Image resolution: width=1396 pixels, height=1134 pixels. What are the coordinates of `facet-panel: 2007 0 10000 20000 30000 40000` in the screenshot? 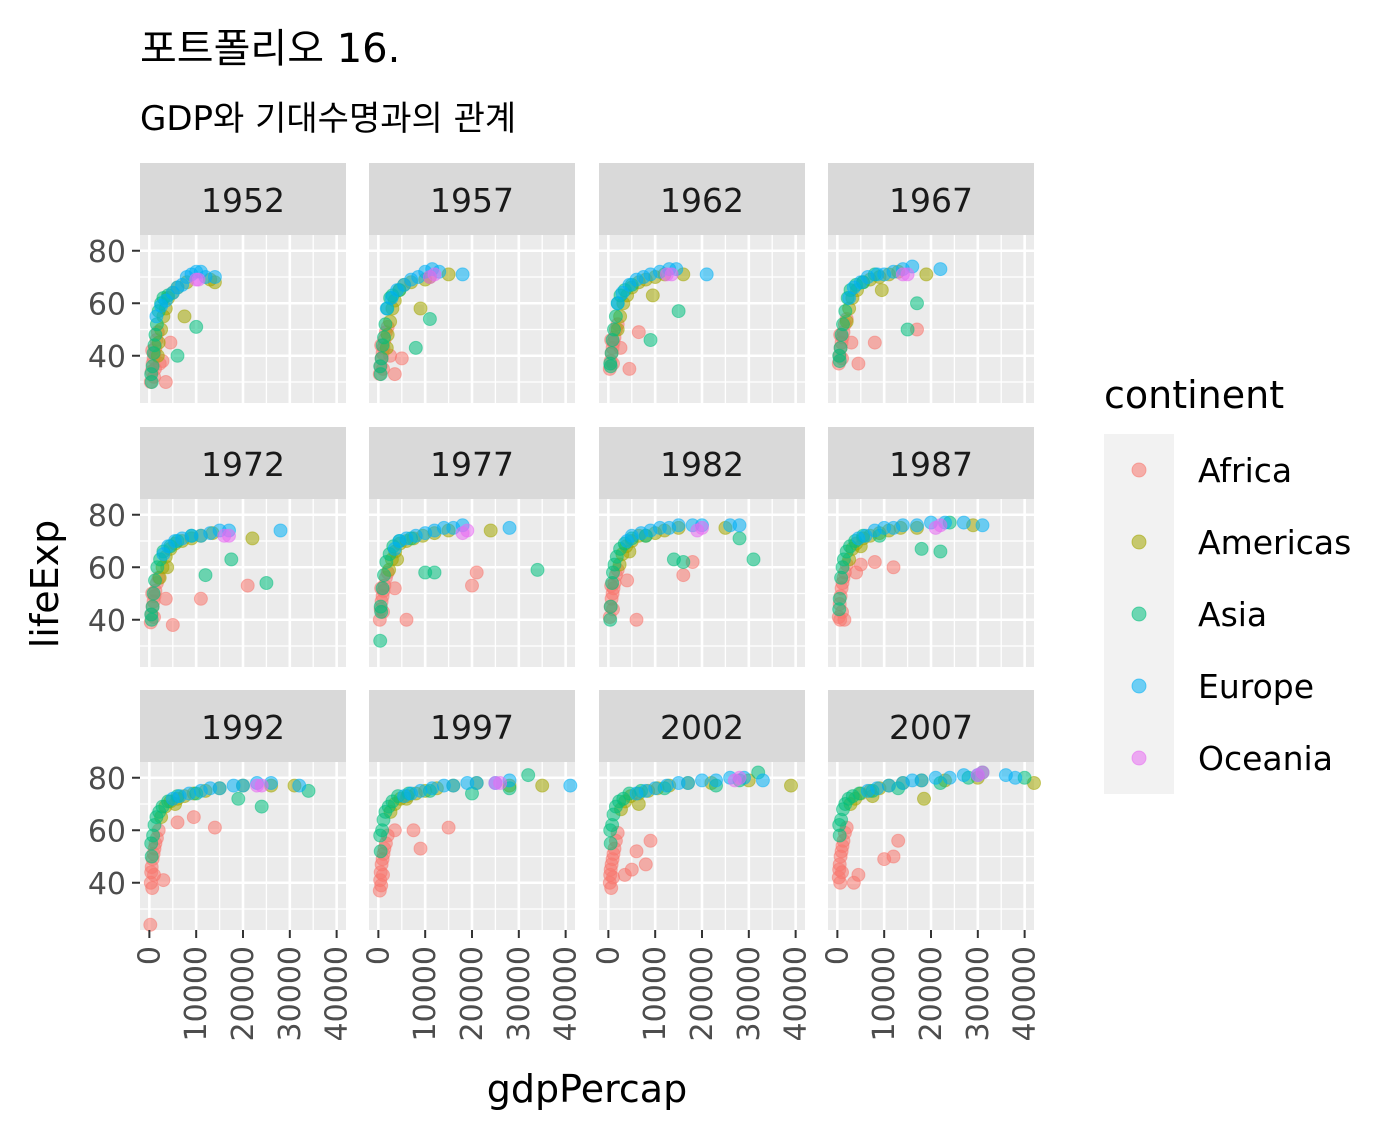 It's located at (931, 865).